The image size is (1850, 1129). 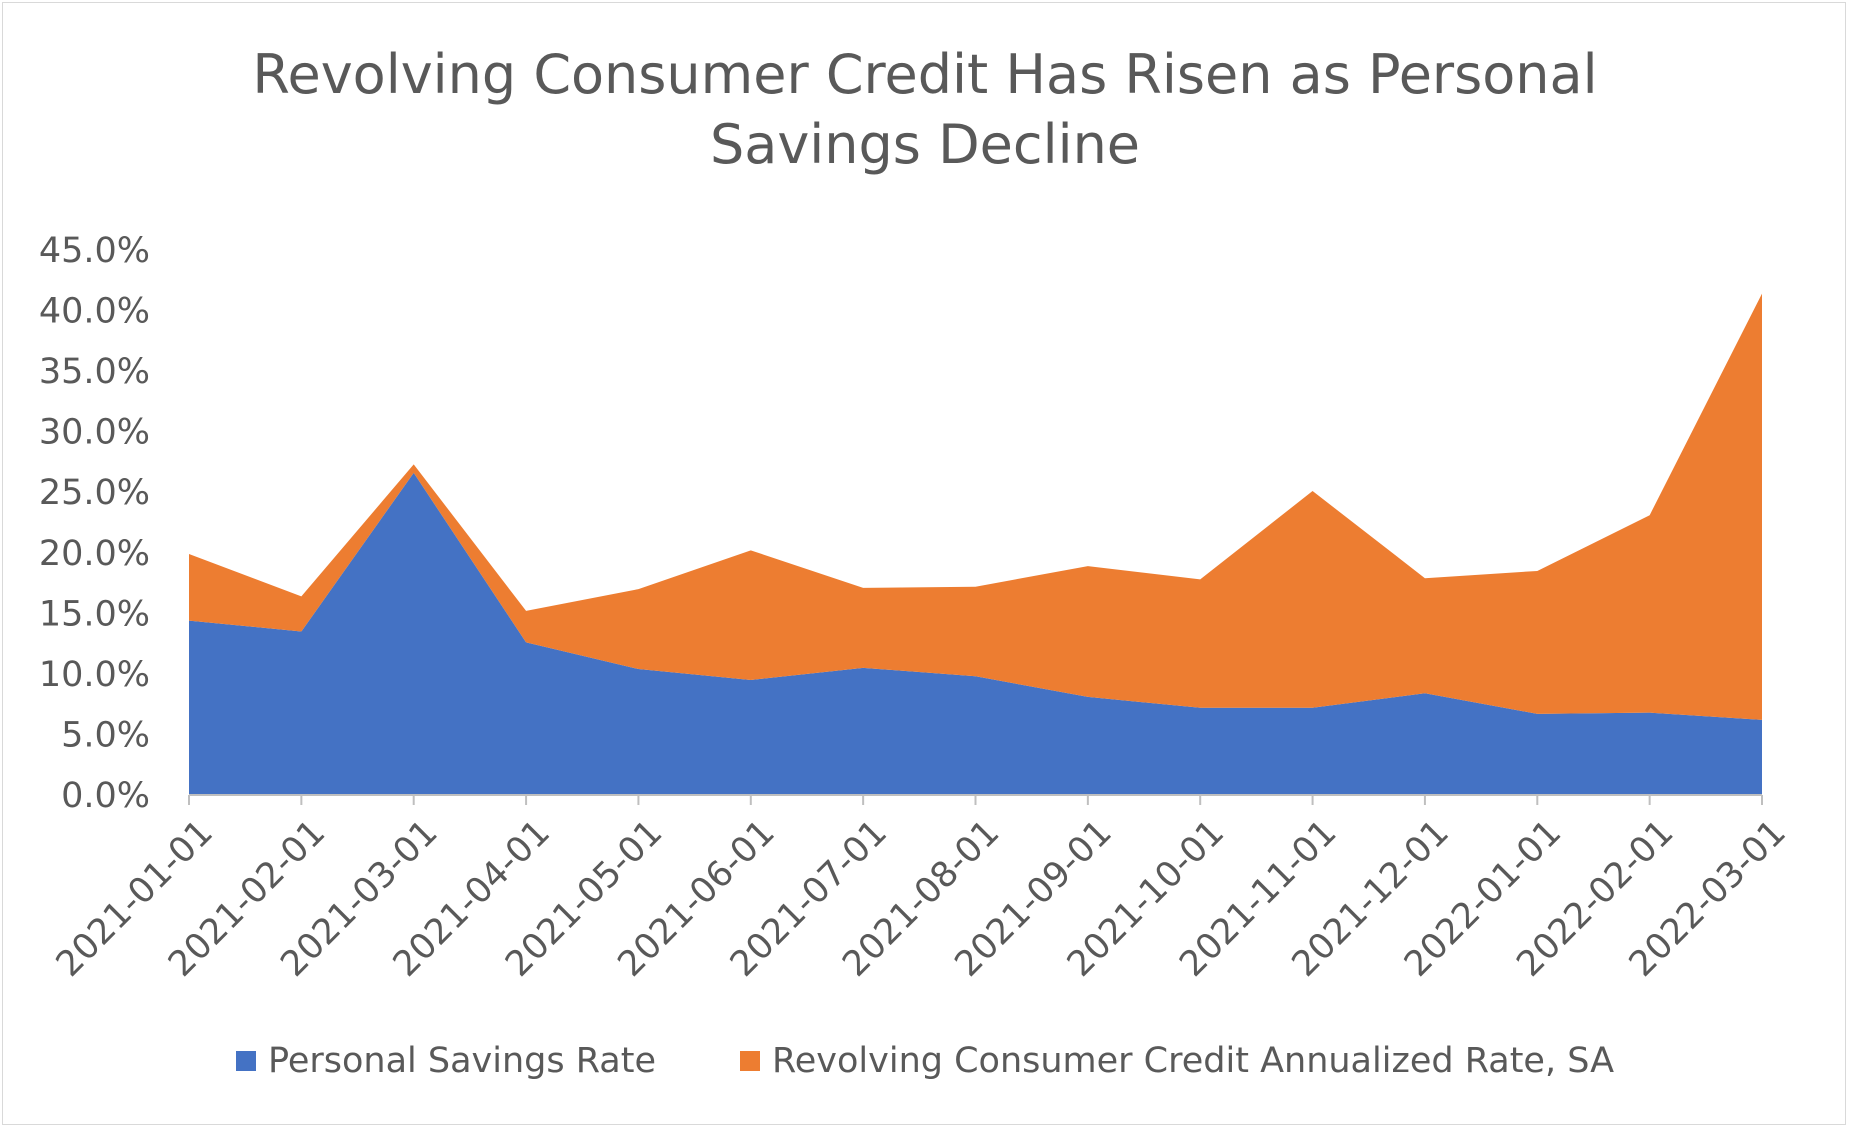 What do you see at coordinates (94, 312) in the screenshot?
I see `y-tick-label: 40.0%` at bounding box center [94, 312].